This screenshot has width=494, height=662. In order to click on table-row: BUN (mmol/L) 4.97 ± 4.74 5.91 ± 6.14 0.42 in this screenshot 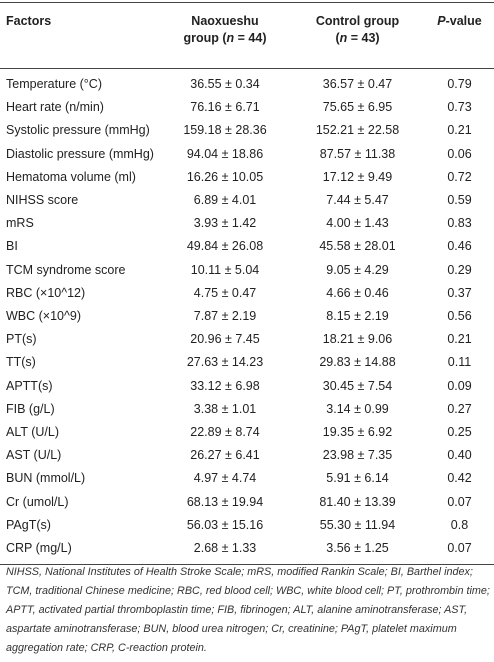, I will do `click(247, 478)`.